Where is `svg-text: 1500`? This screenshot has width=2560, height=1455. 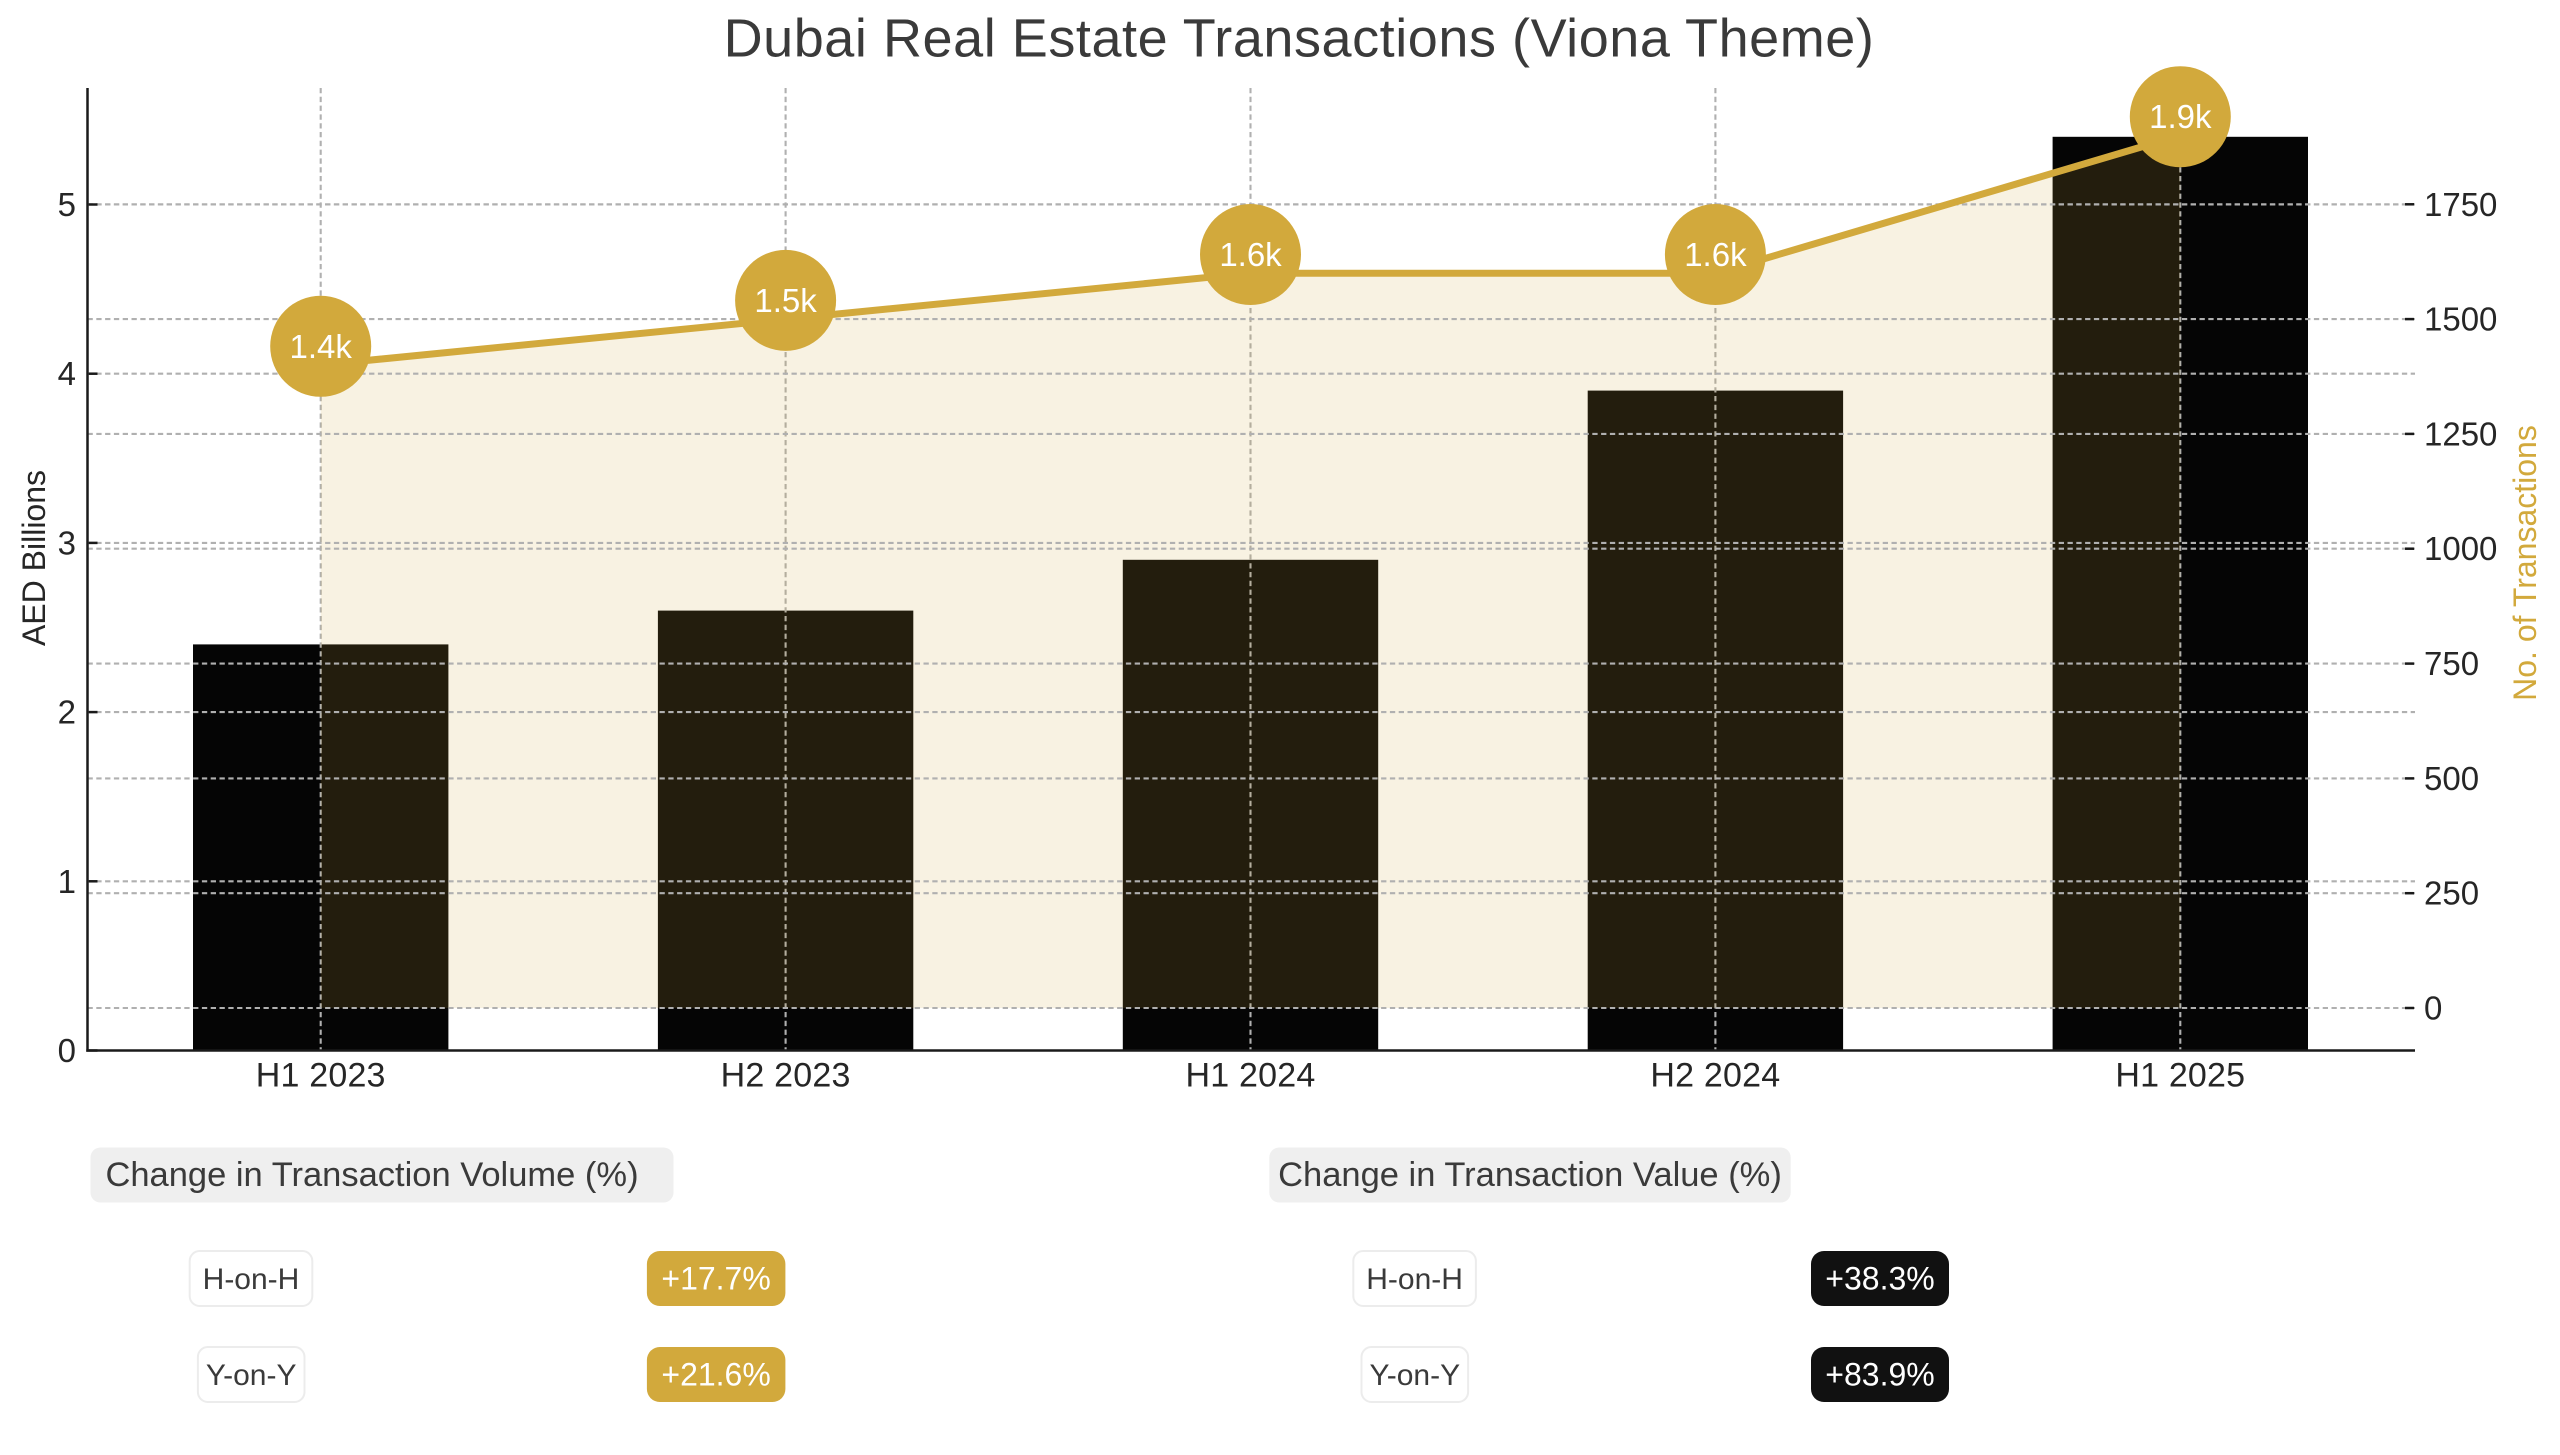
svg-text: 1500 is located at coordinates (2460, 319).